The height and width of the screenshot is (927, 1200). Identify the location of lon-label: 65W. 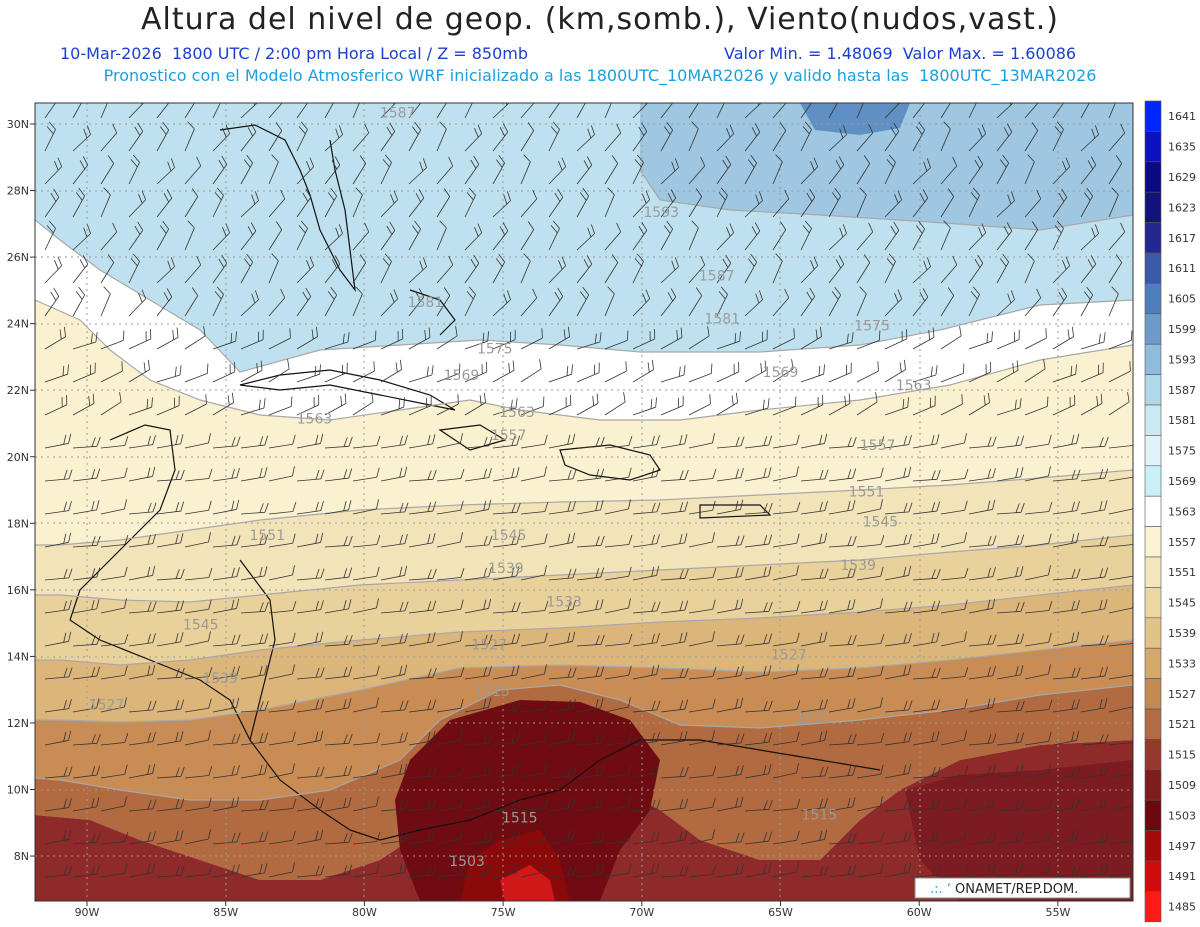
(780, 912).